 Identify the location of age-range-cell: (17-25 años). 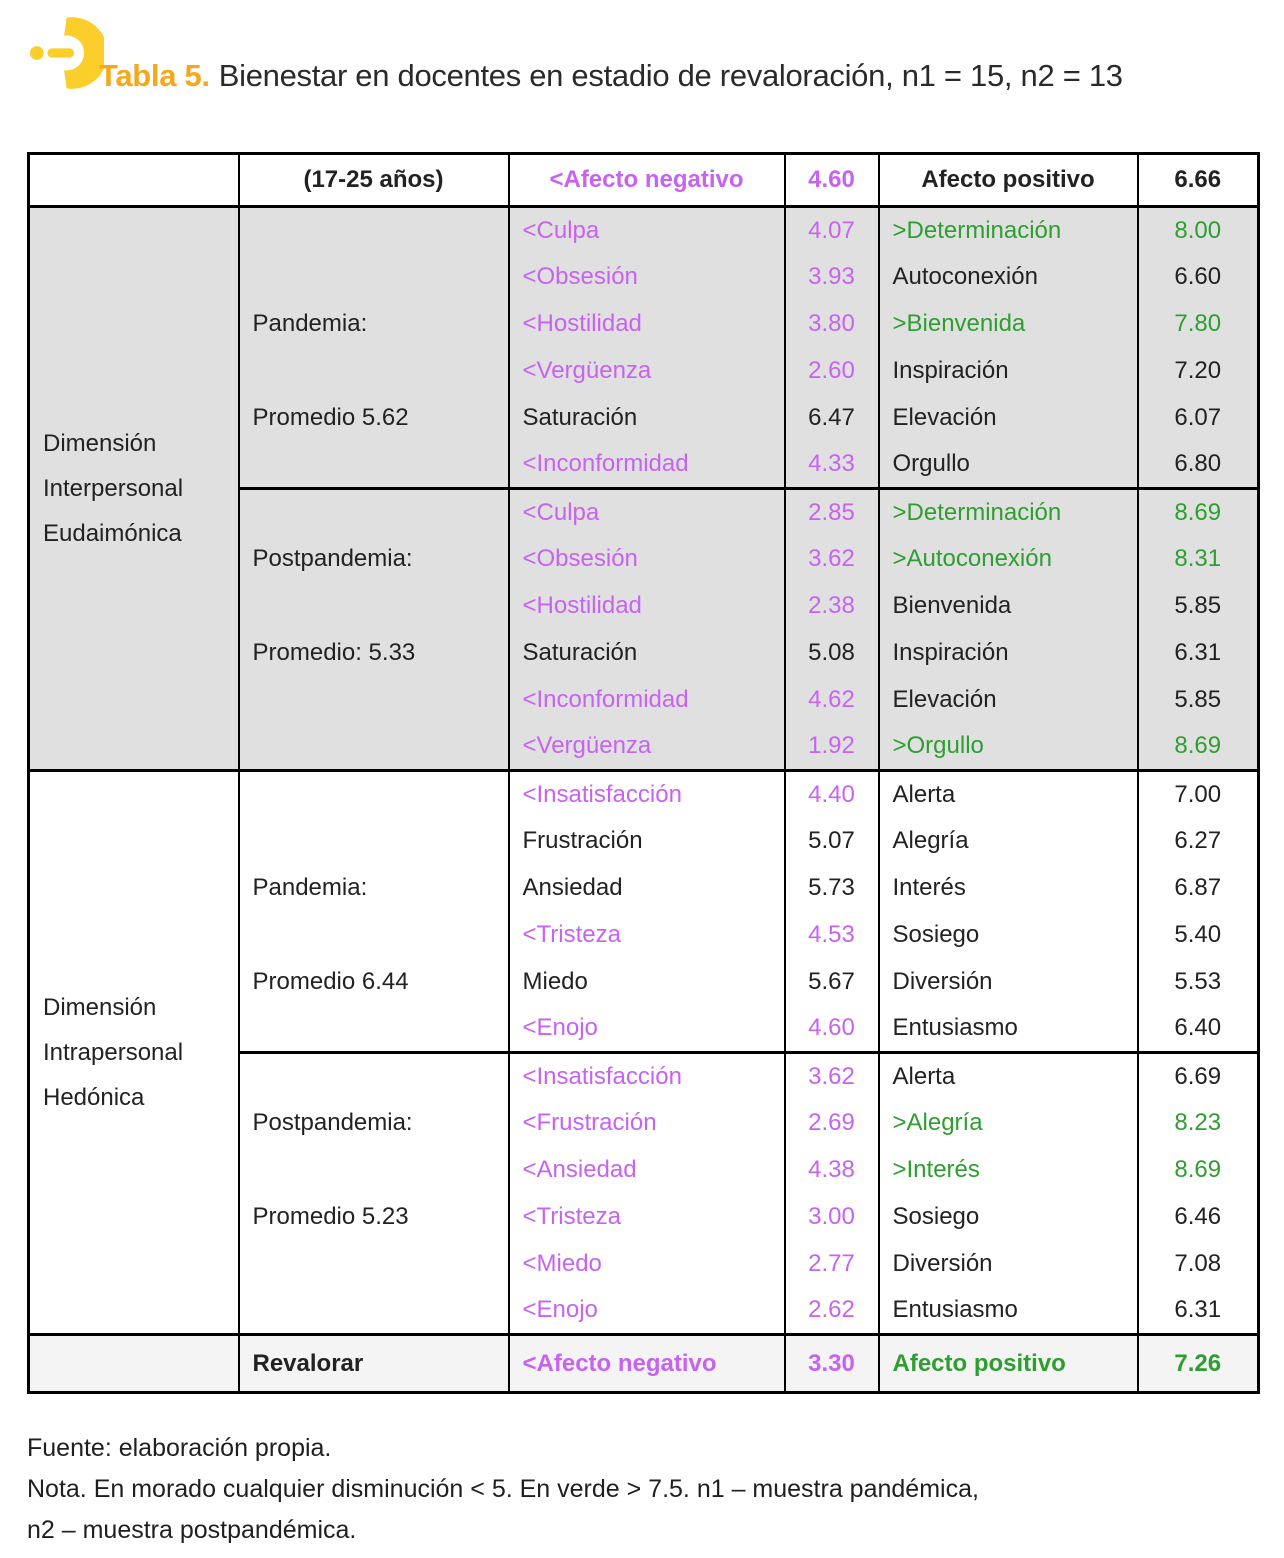
(373, 180).